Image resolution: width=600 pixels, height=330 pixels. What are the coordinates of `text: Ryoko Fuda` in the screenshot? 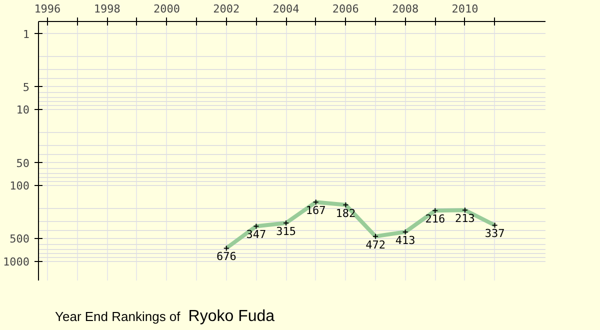 It's located at (231, 316).